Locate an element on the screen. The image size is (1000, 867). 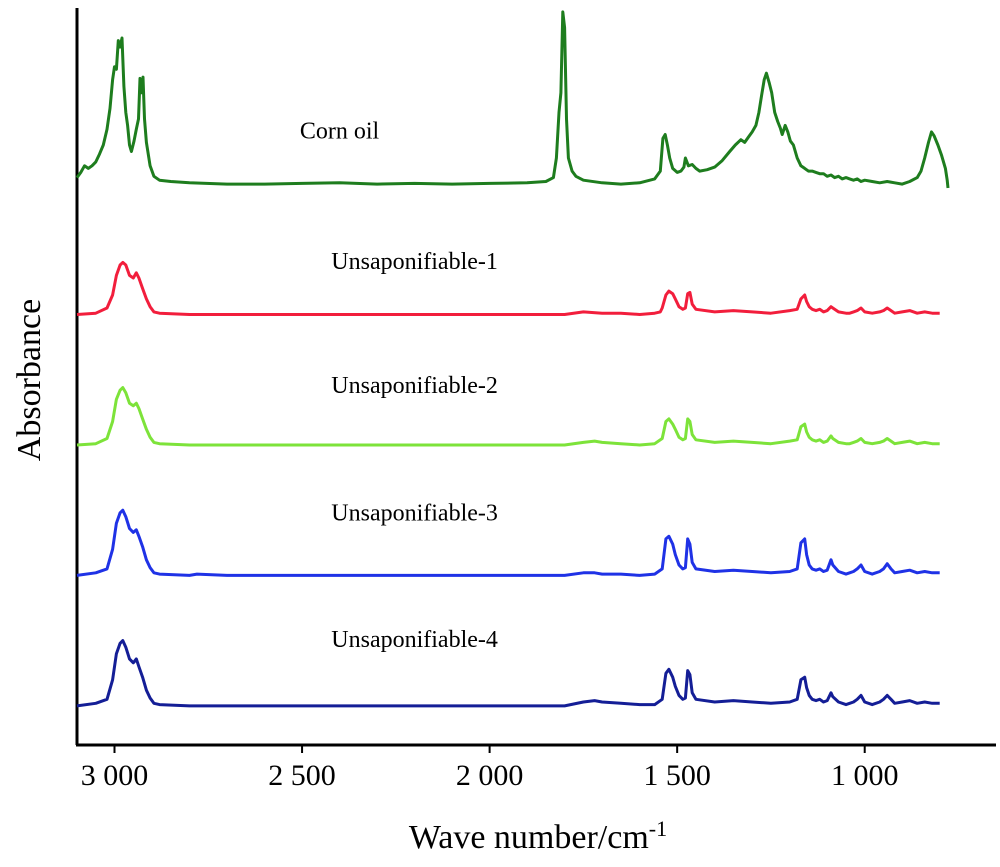
x-axis-title: Wave number/cm-1 is located at coordinates (538, 836).